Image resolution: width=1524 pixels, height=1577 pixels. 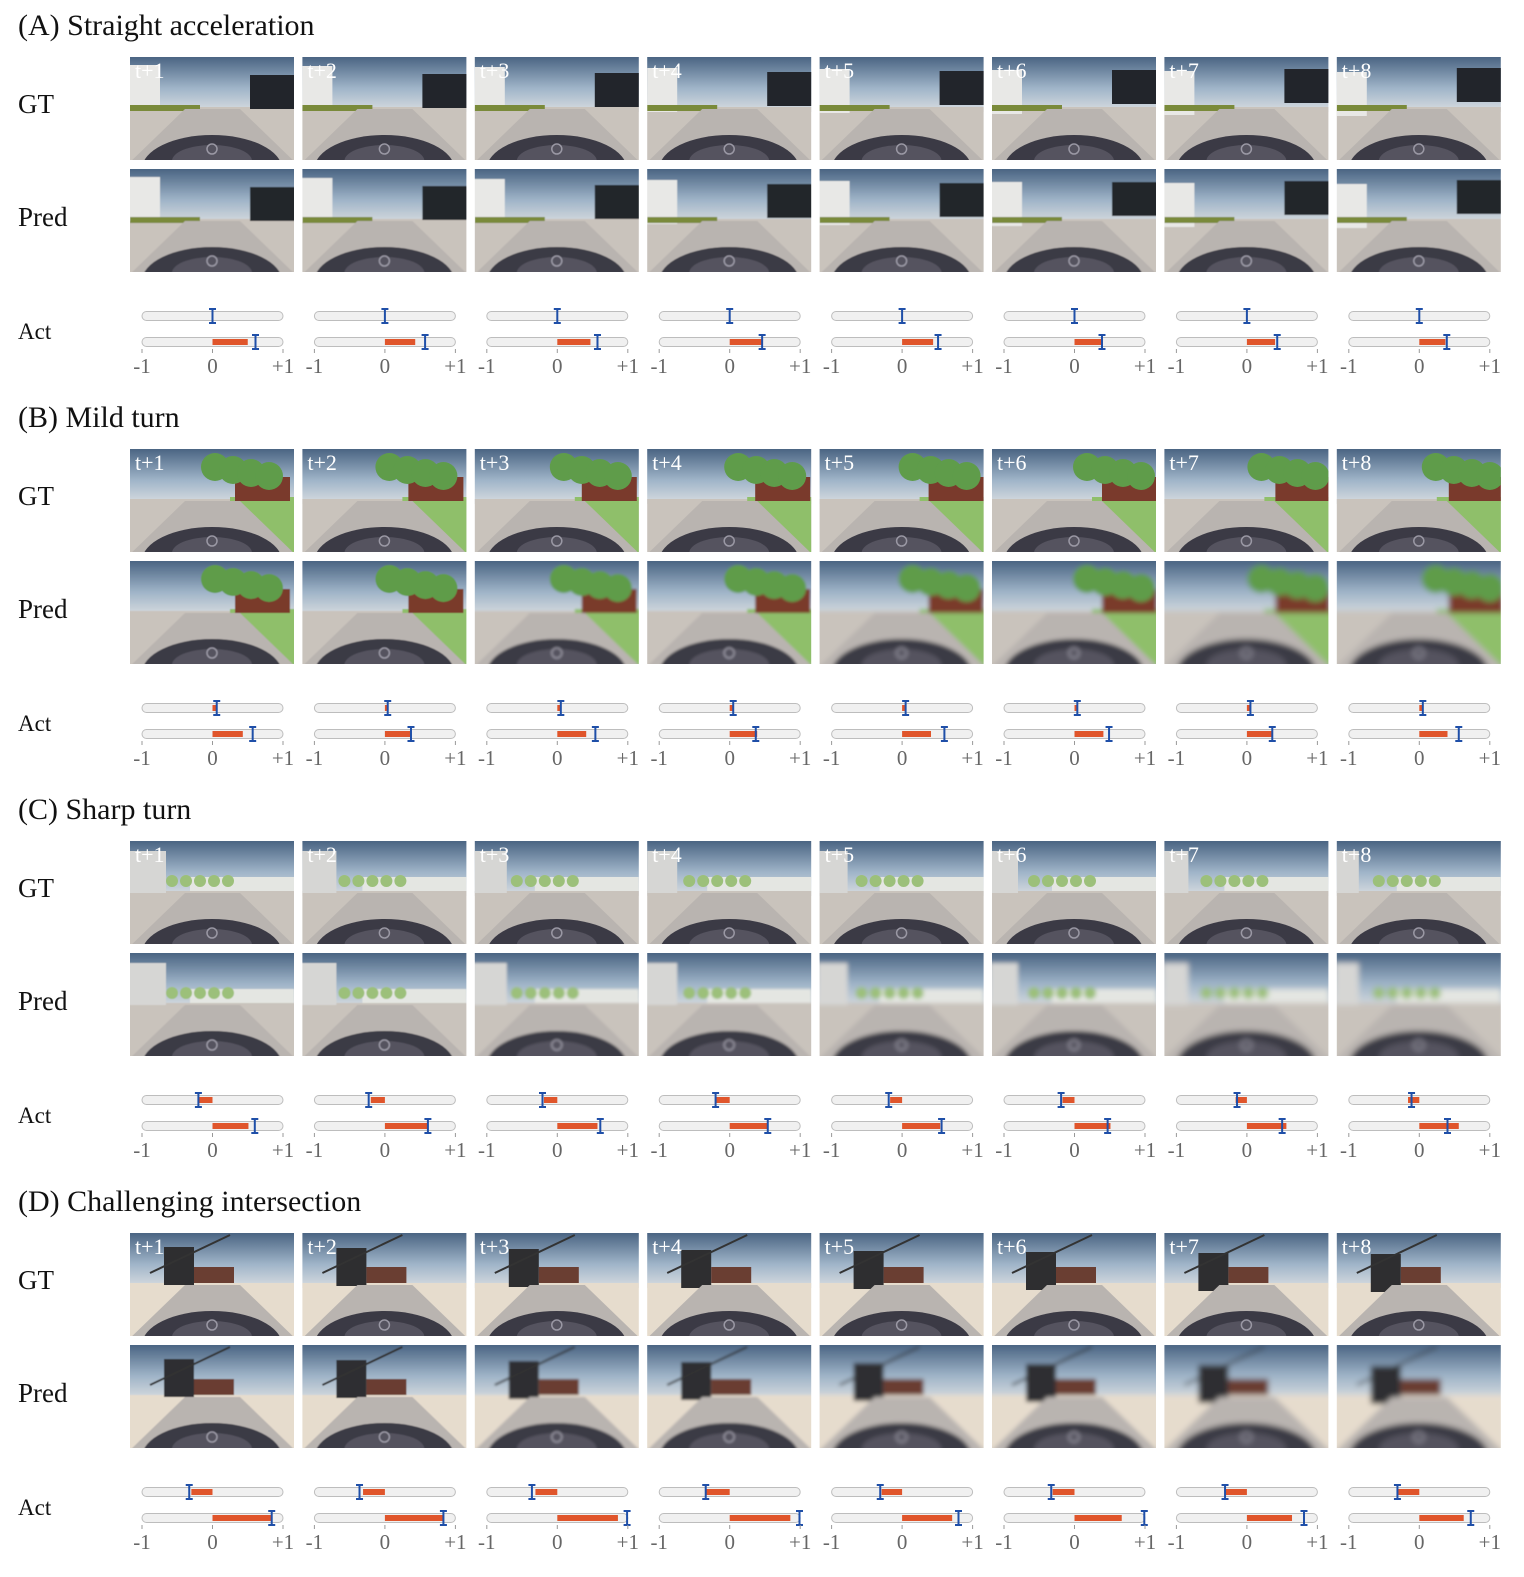 I want to click on frame-label: t+8, so click(x=1357, y=1246).